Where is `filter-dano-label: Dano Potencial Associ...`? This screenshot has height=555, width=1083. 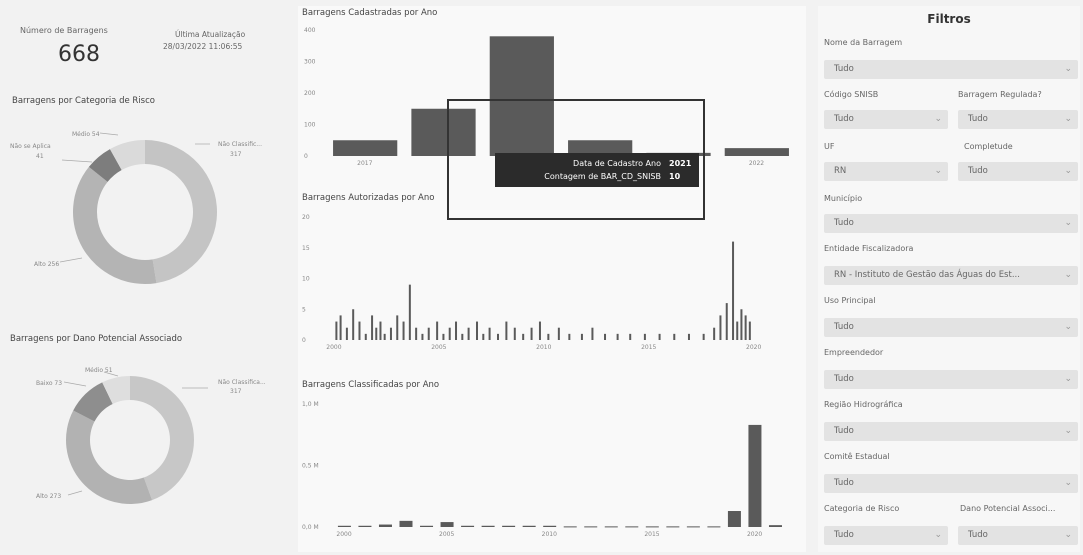
filter-dano-label: Dano Potencial Associ... is located at coordinates (1008, 508).